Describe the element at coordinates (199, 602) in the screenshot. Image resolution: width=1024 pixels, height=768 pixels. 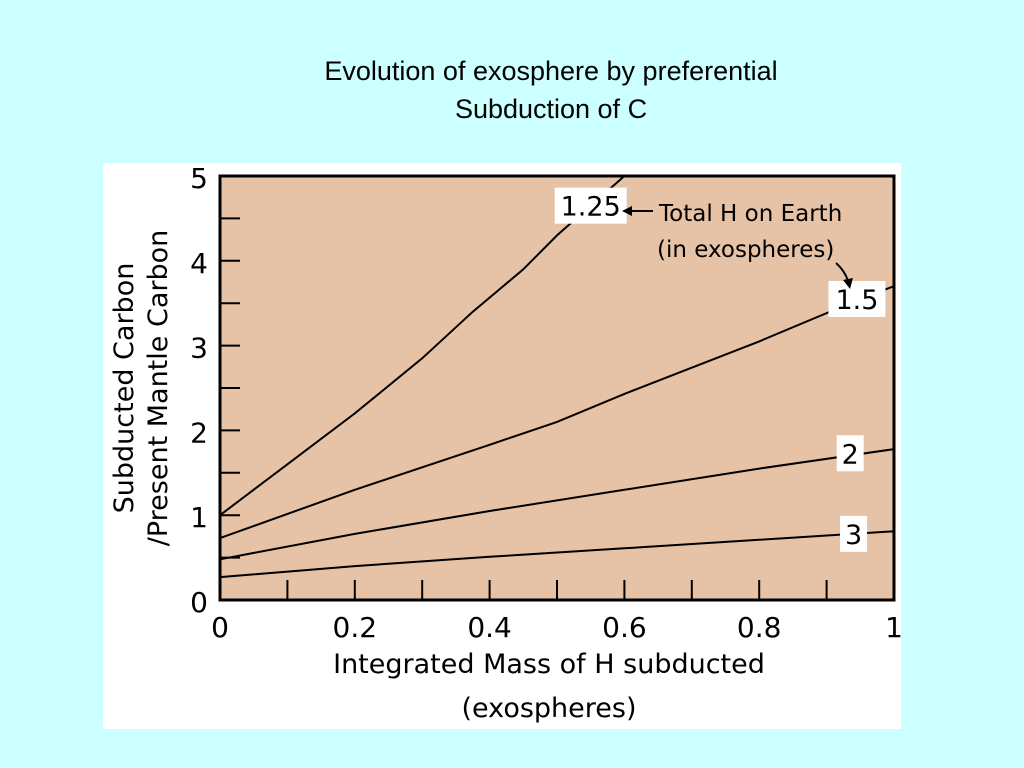
I see `y-tick-label: 0` at that location.